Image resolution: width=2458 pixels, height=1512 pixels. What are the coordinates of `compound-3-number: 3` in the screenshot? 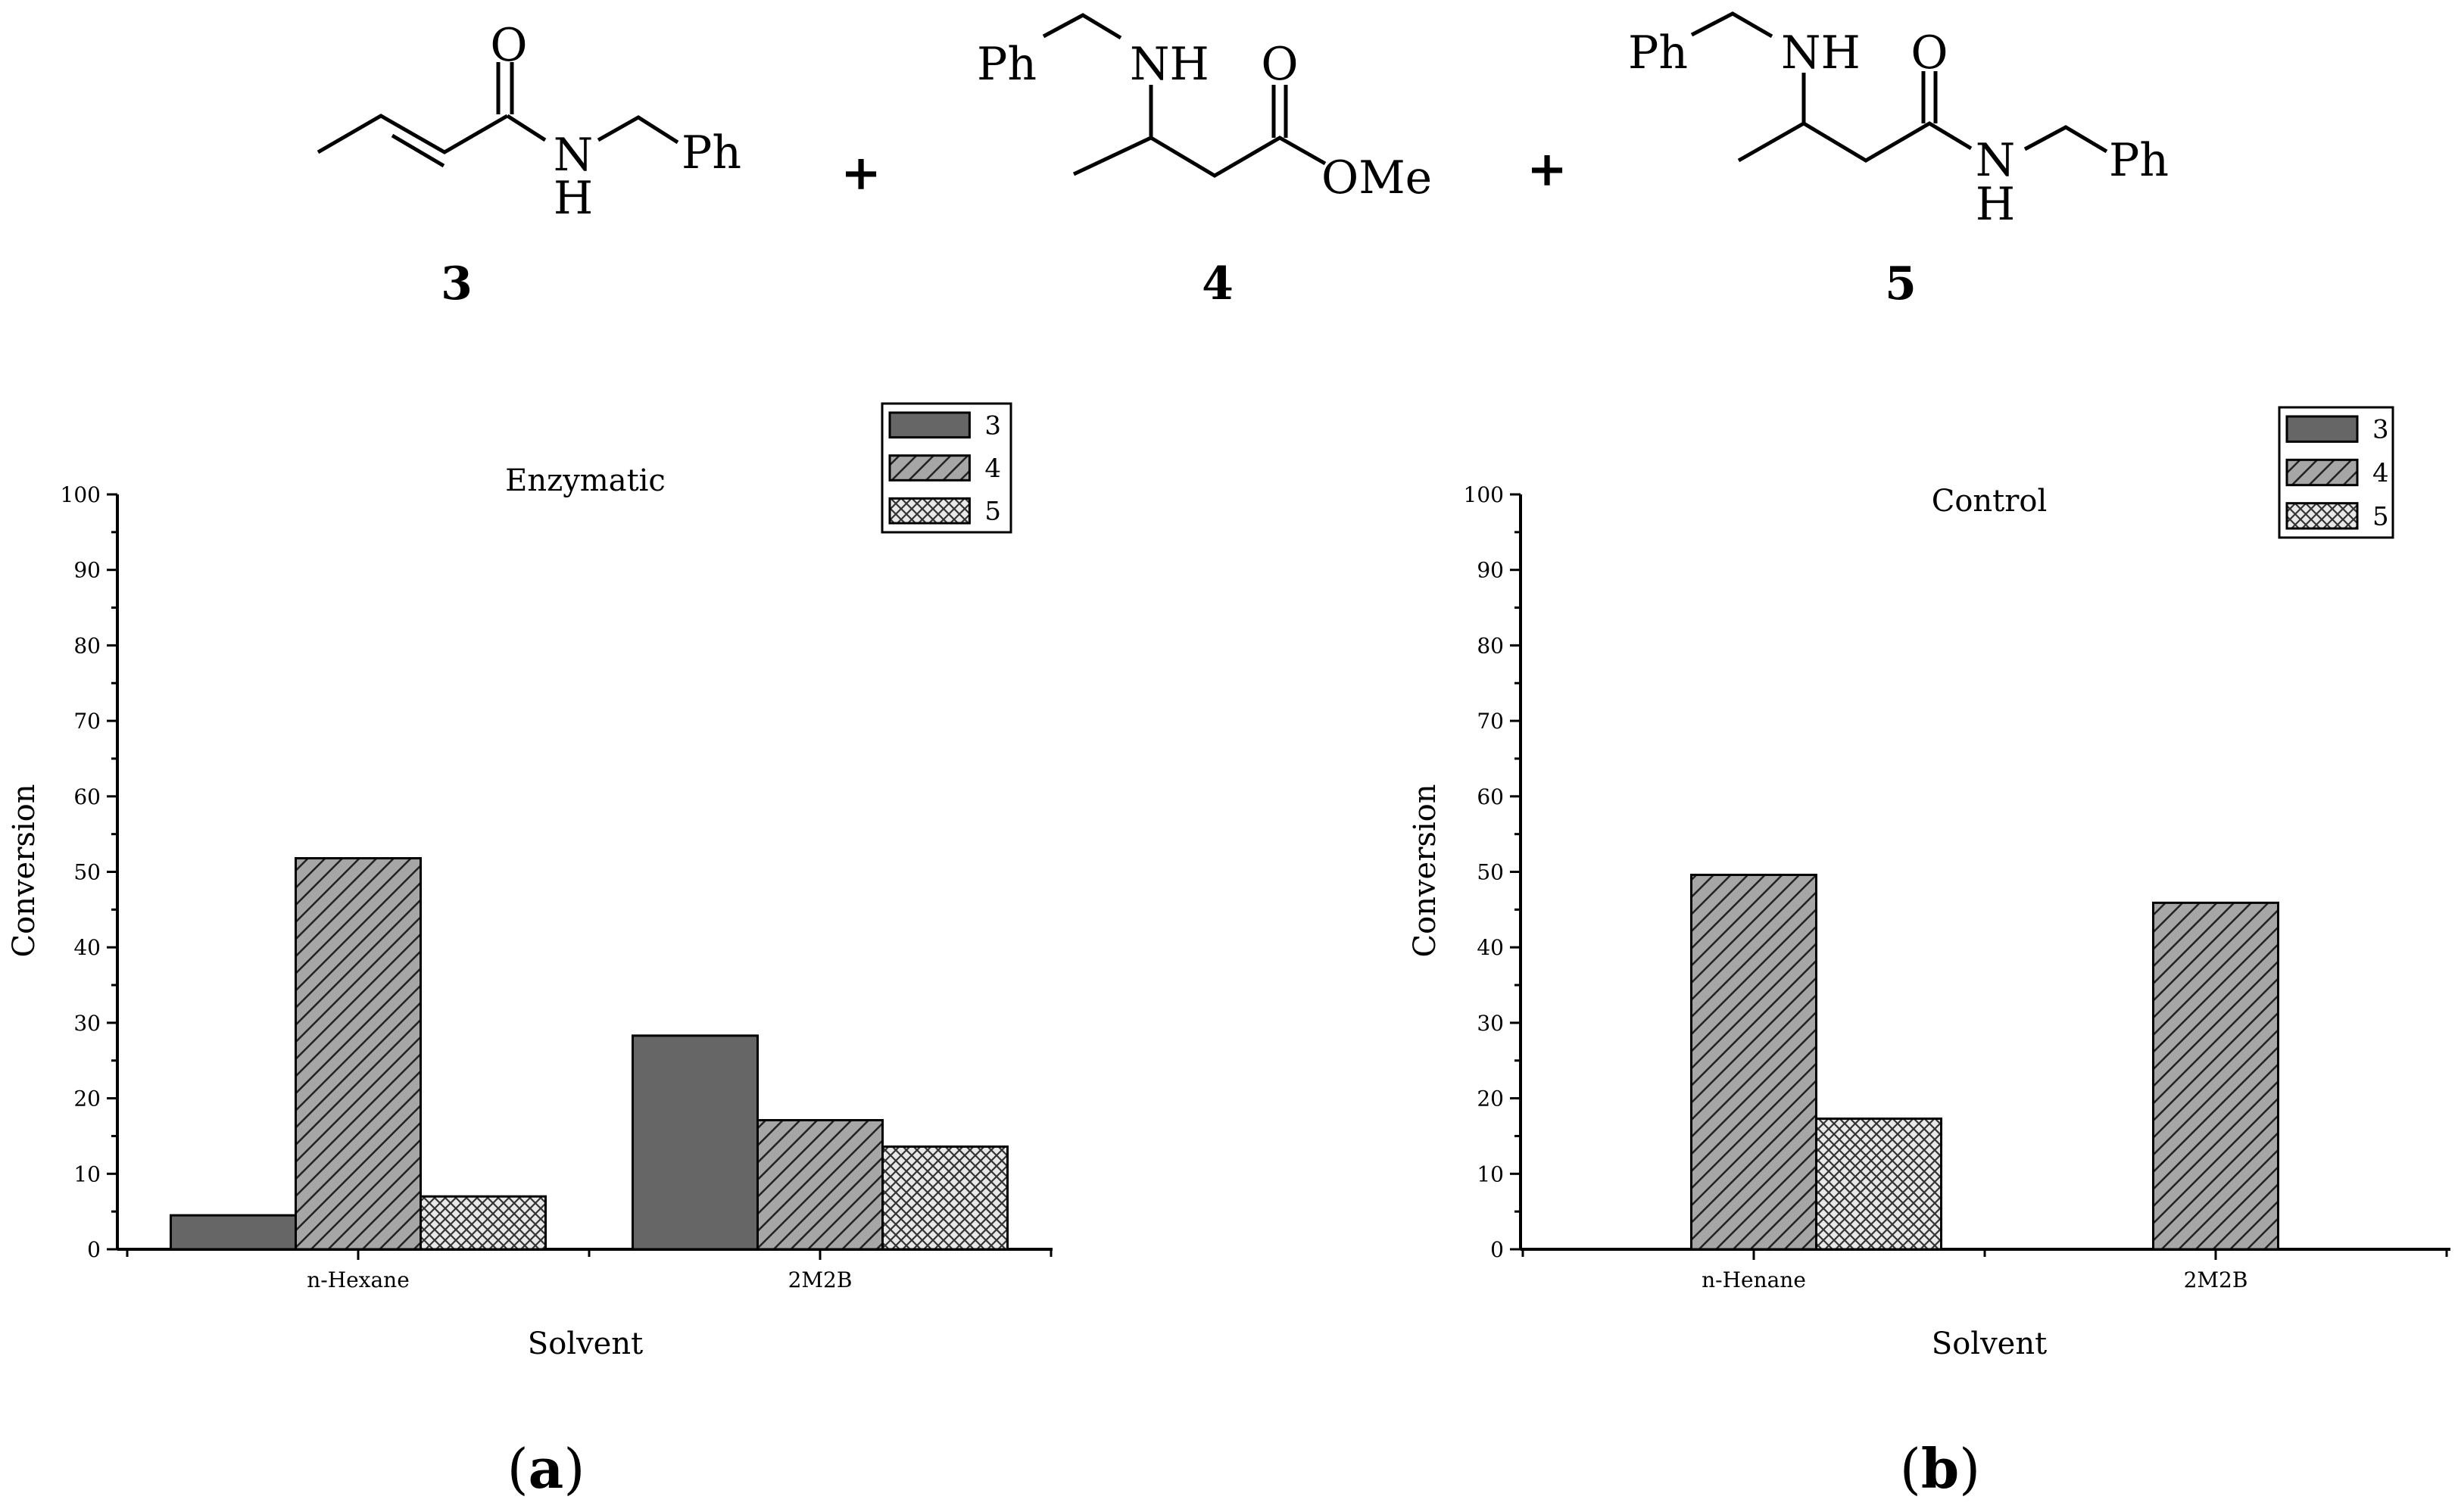 It's located at (457, 283).